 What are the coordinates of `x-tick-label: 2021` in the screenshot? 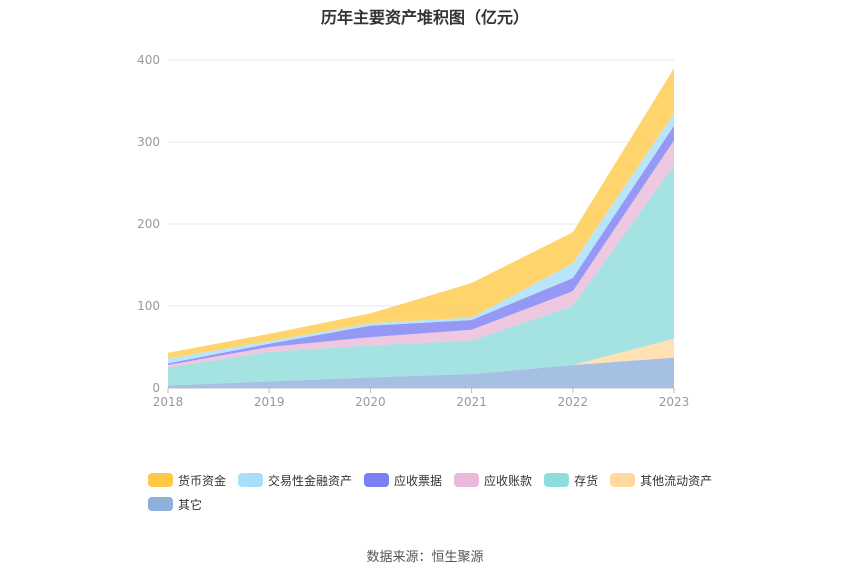 It's located at (471, 402).